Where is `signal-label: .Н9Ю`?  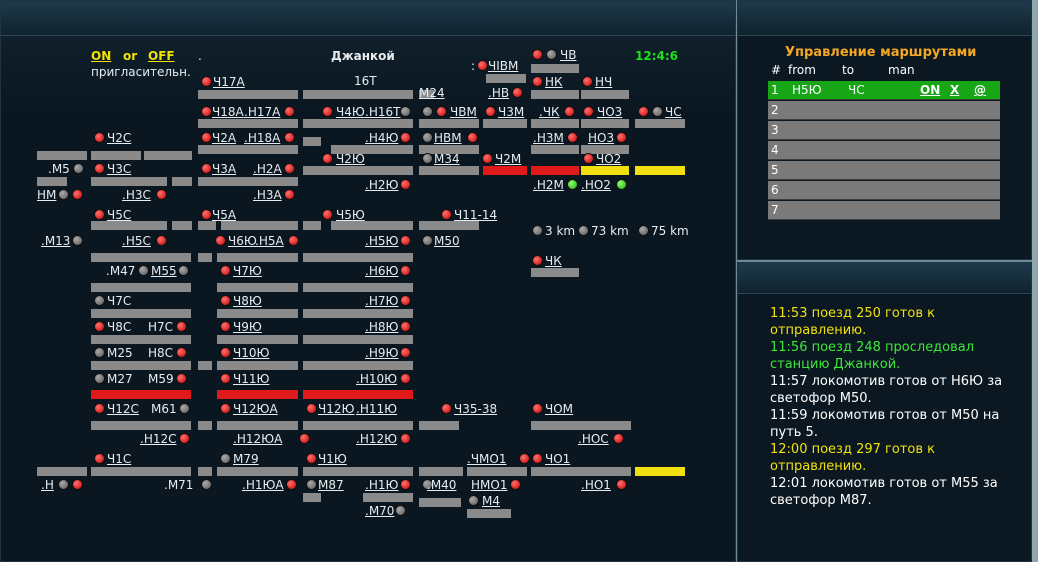
signal-label: .Н9Ю is located at coordinates (382, 353).